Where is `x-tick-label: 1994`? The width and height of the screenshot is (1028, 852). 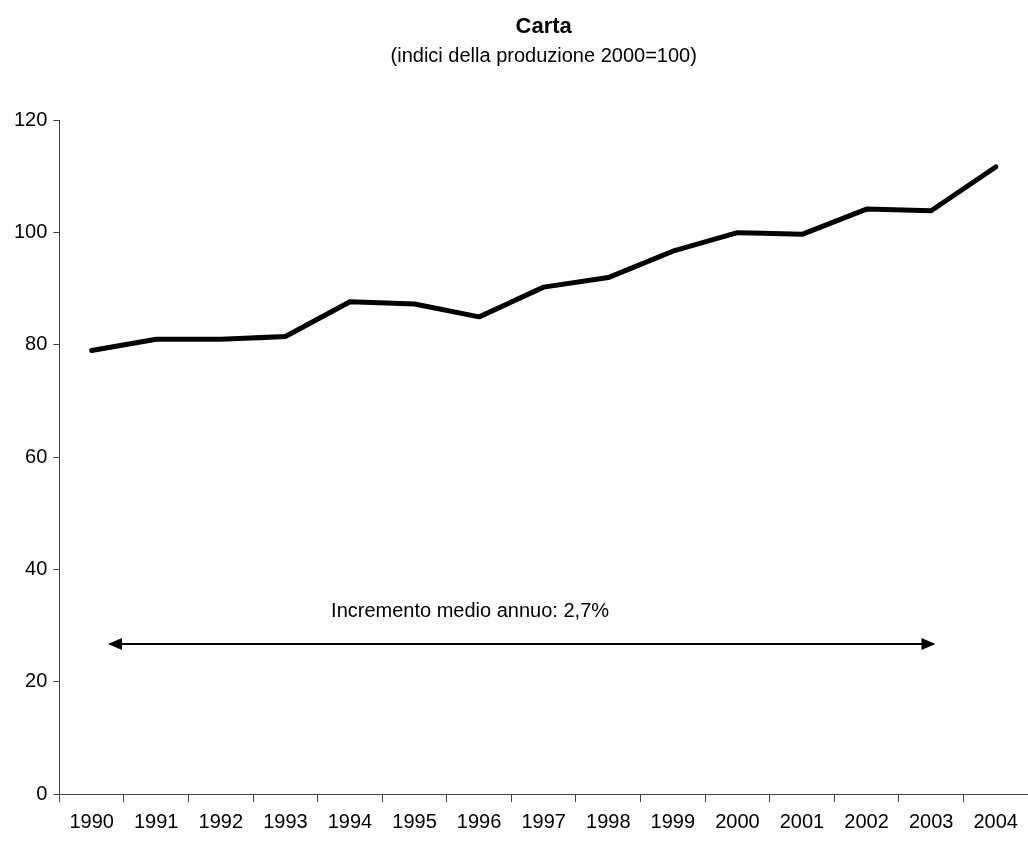
x-tick-label: 1994 is located at coordinates (350, 820).